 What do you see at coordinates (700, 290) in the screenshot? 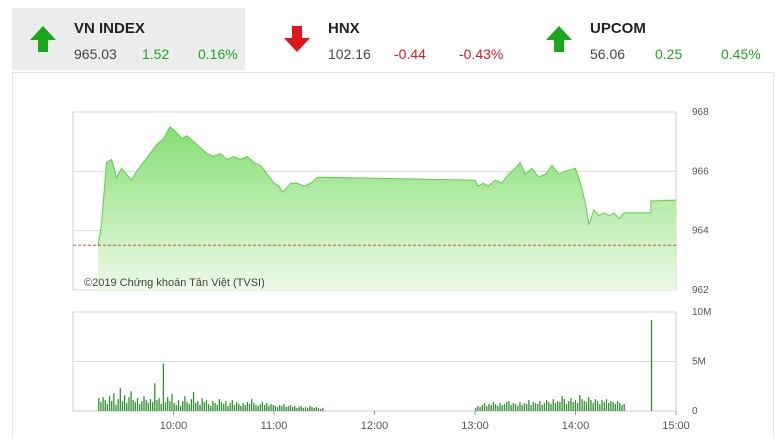
I see `price-tick-label: 962` at bounding box center [700, 290].